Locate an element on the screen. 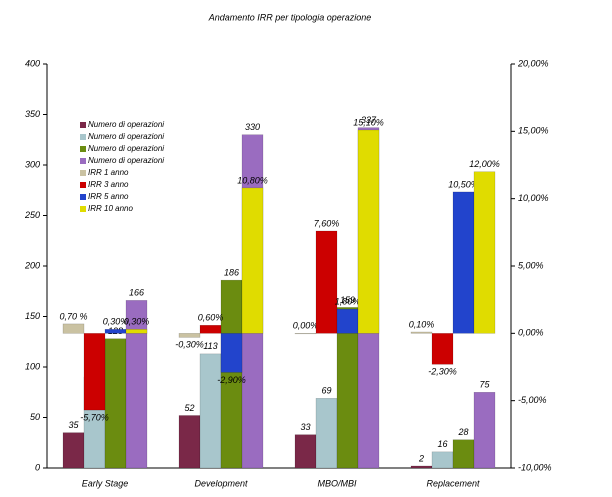 Image resolution: width=612 pixels, height=497 pixels. y-tick-label: 0 is located at coordinates (37, 467).